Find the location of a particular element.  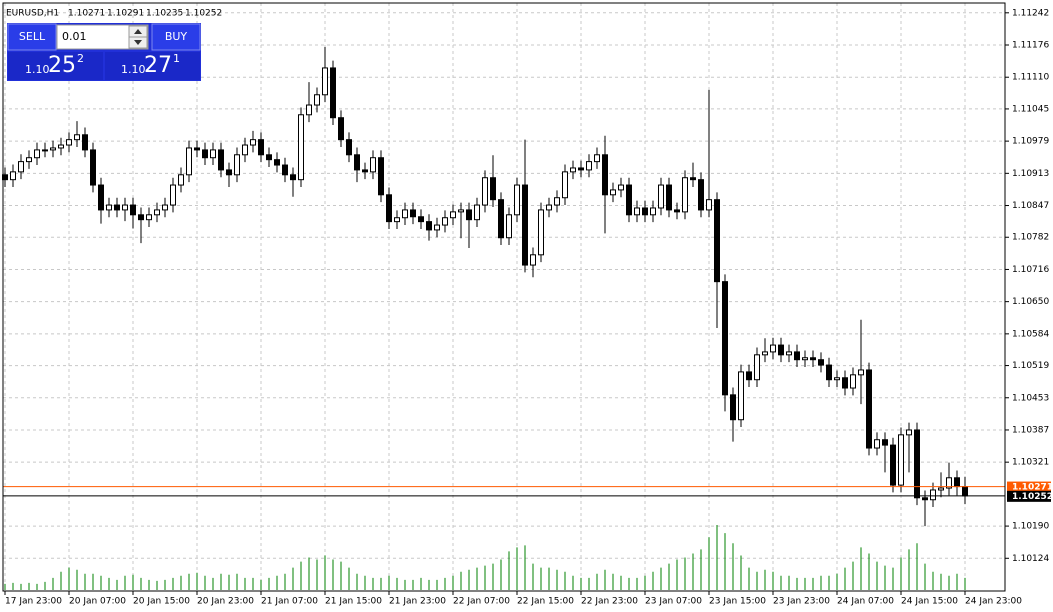

y-tick-label: 1.10387 is located at coordinates (1030, 430).